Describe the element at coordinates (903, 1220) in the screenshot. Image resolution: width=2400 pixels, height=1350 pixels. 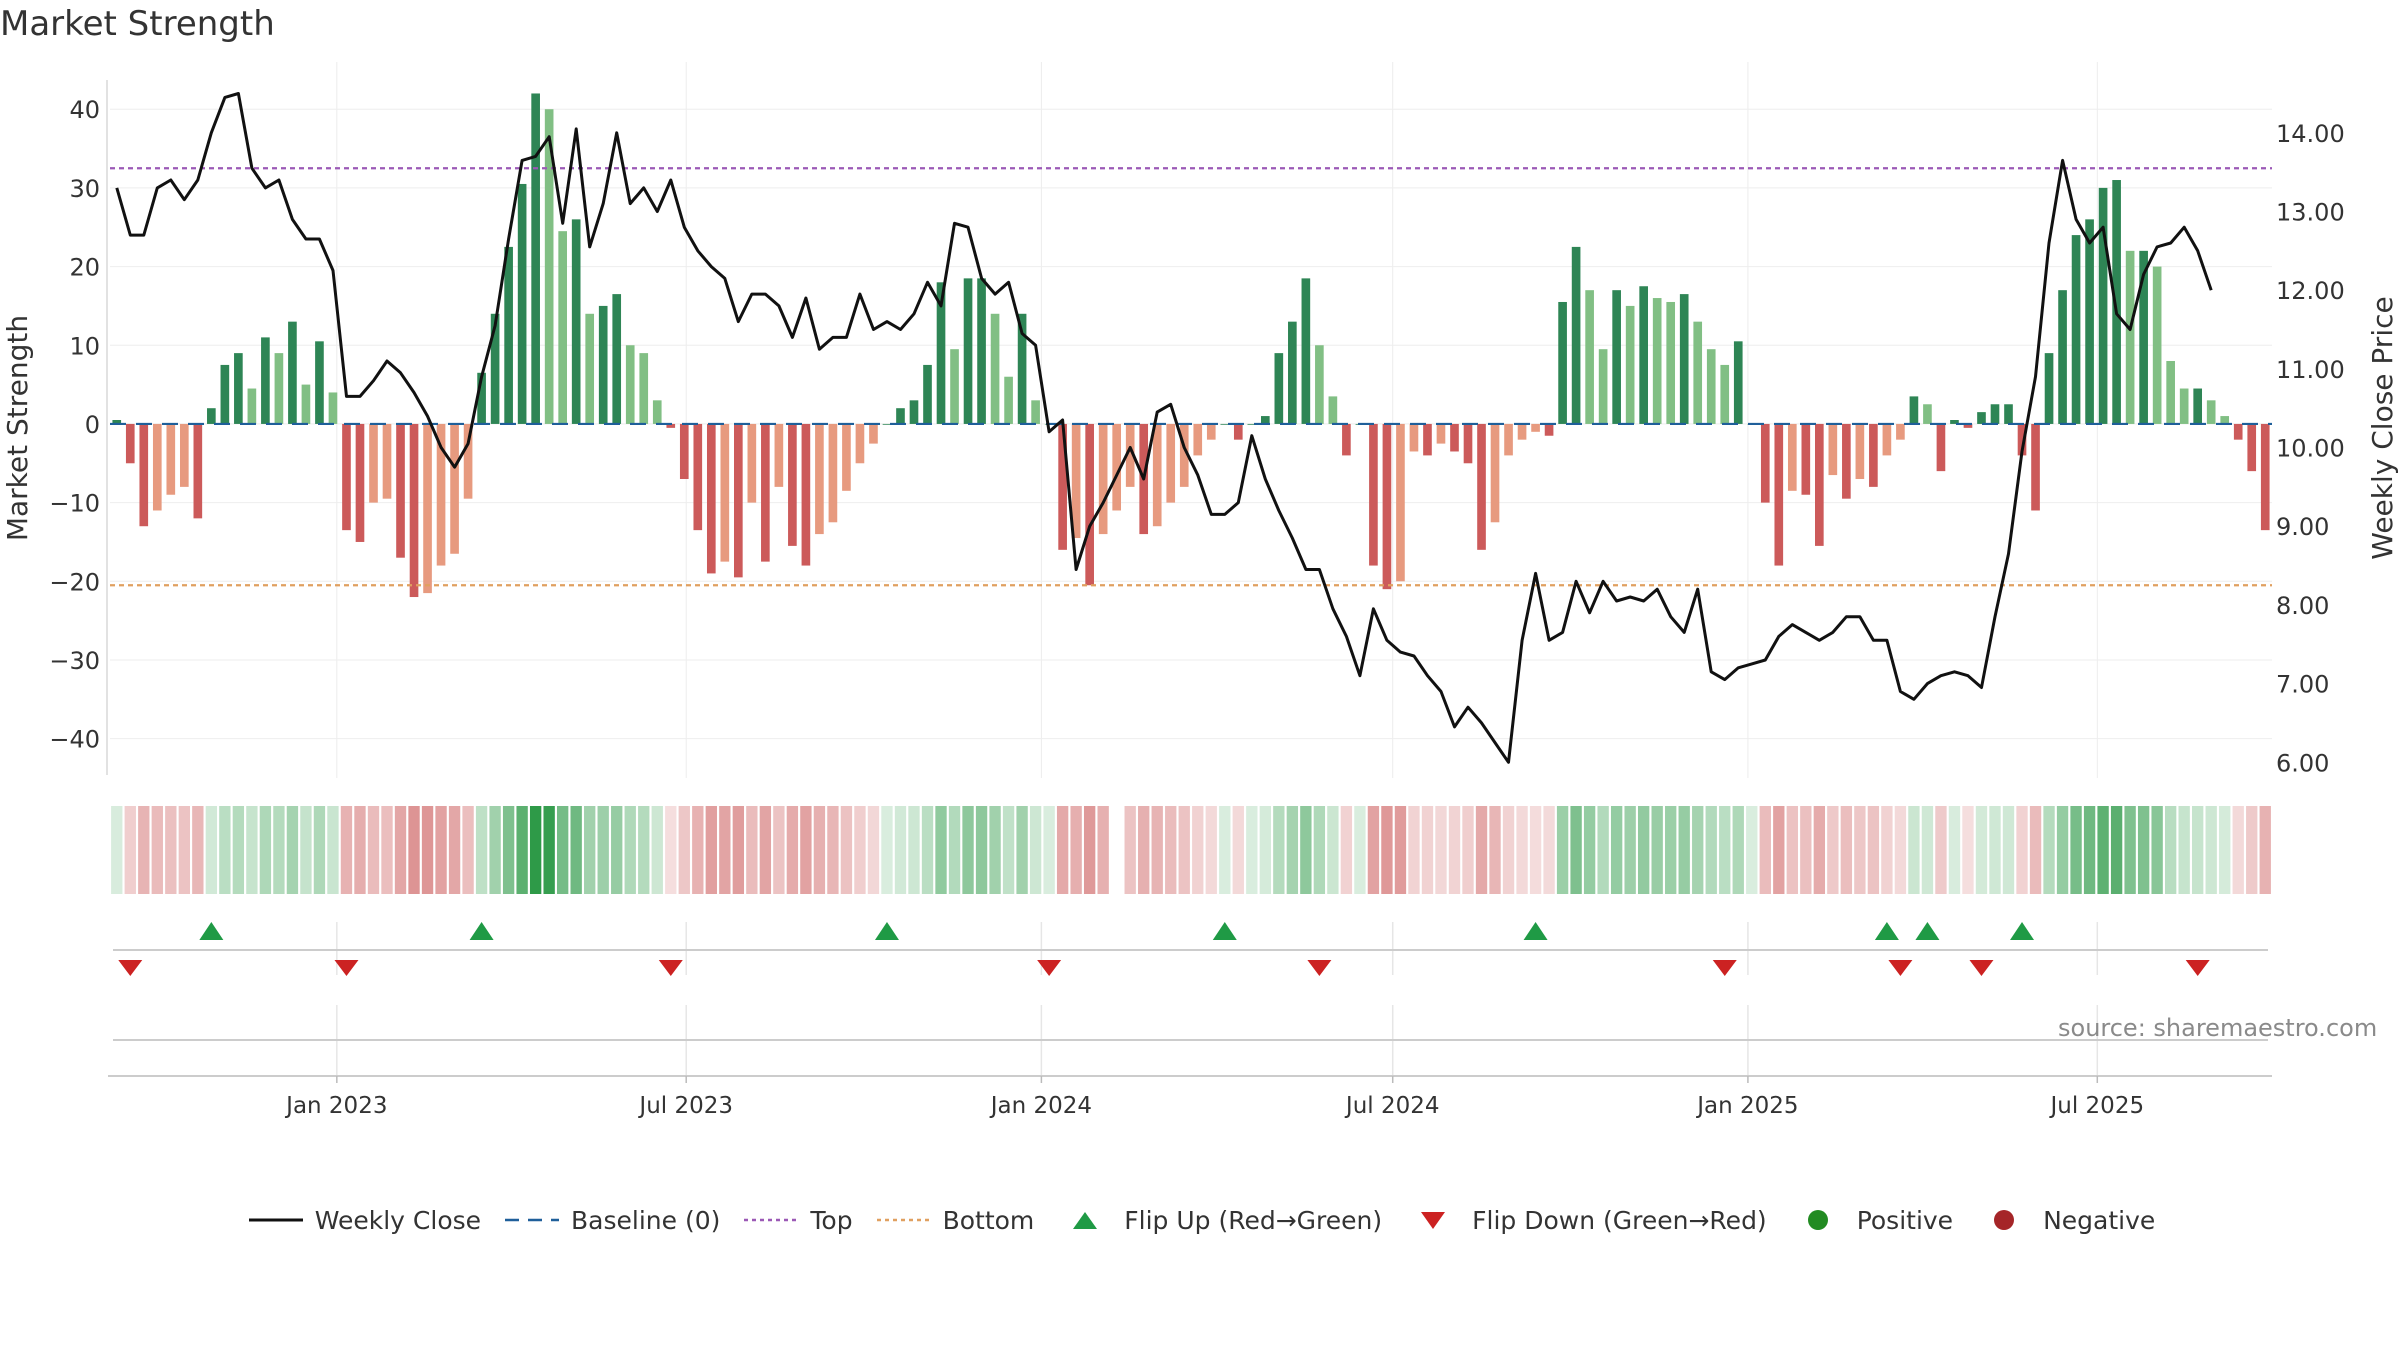
I see `dot-orange-legend-glyph` at that location.